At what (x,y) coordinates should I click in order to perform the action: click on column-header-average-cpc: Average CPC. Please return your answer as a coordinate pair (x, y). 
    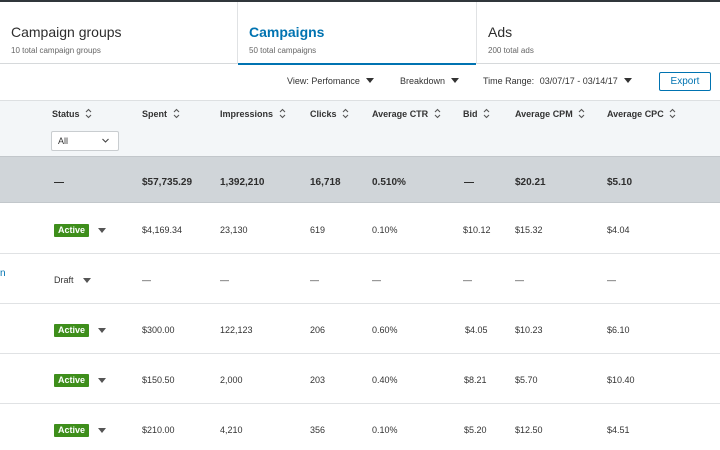
    Looking at the image, I should click on (641, 113).